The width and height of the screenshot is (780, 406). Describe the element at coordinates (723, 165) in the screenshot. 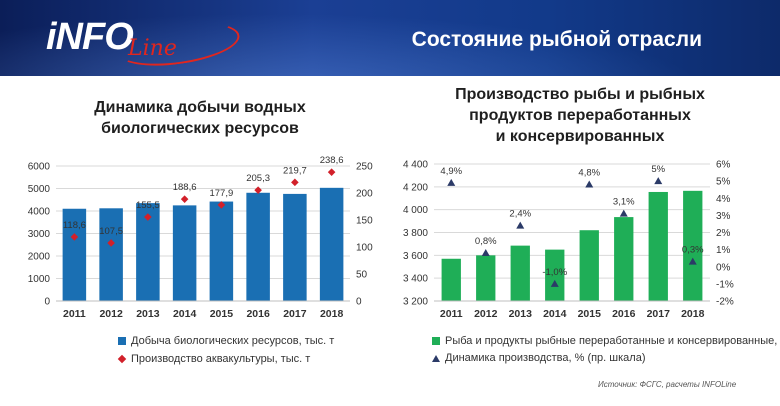

I see `chart2-y-right-tick: 6%` at that location.